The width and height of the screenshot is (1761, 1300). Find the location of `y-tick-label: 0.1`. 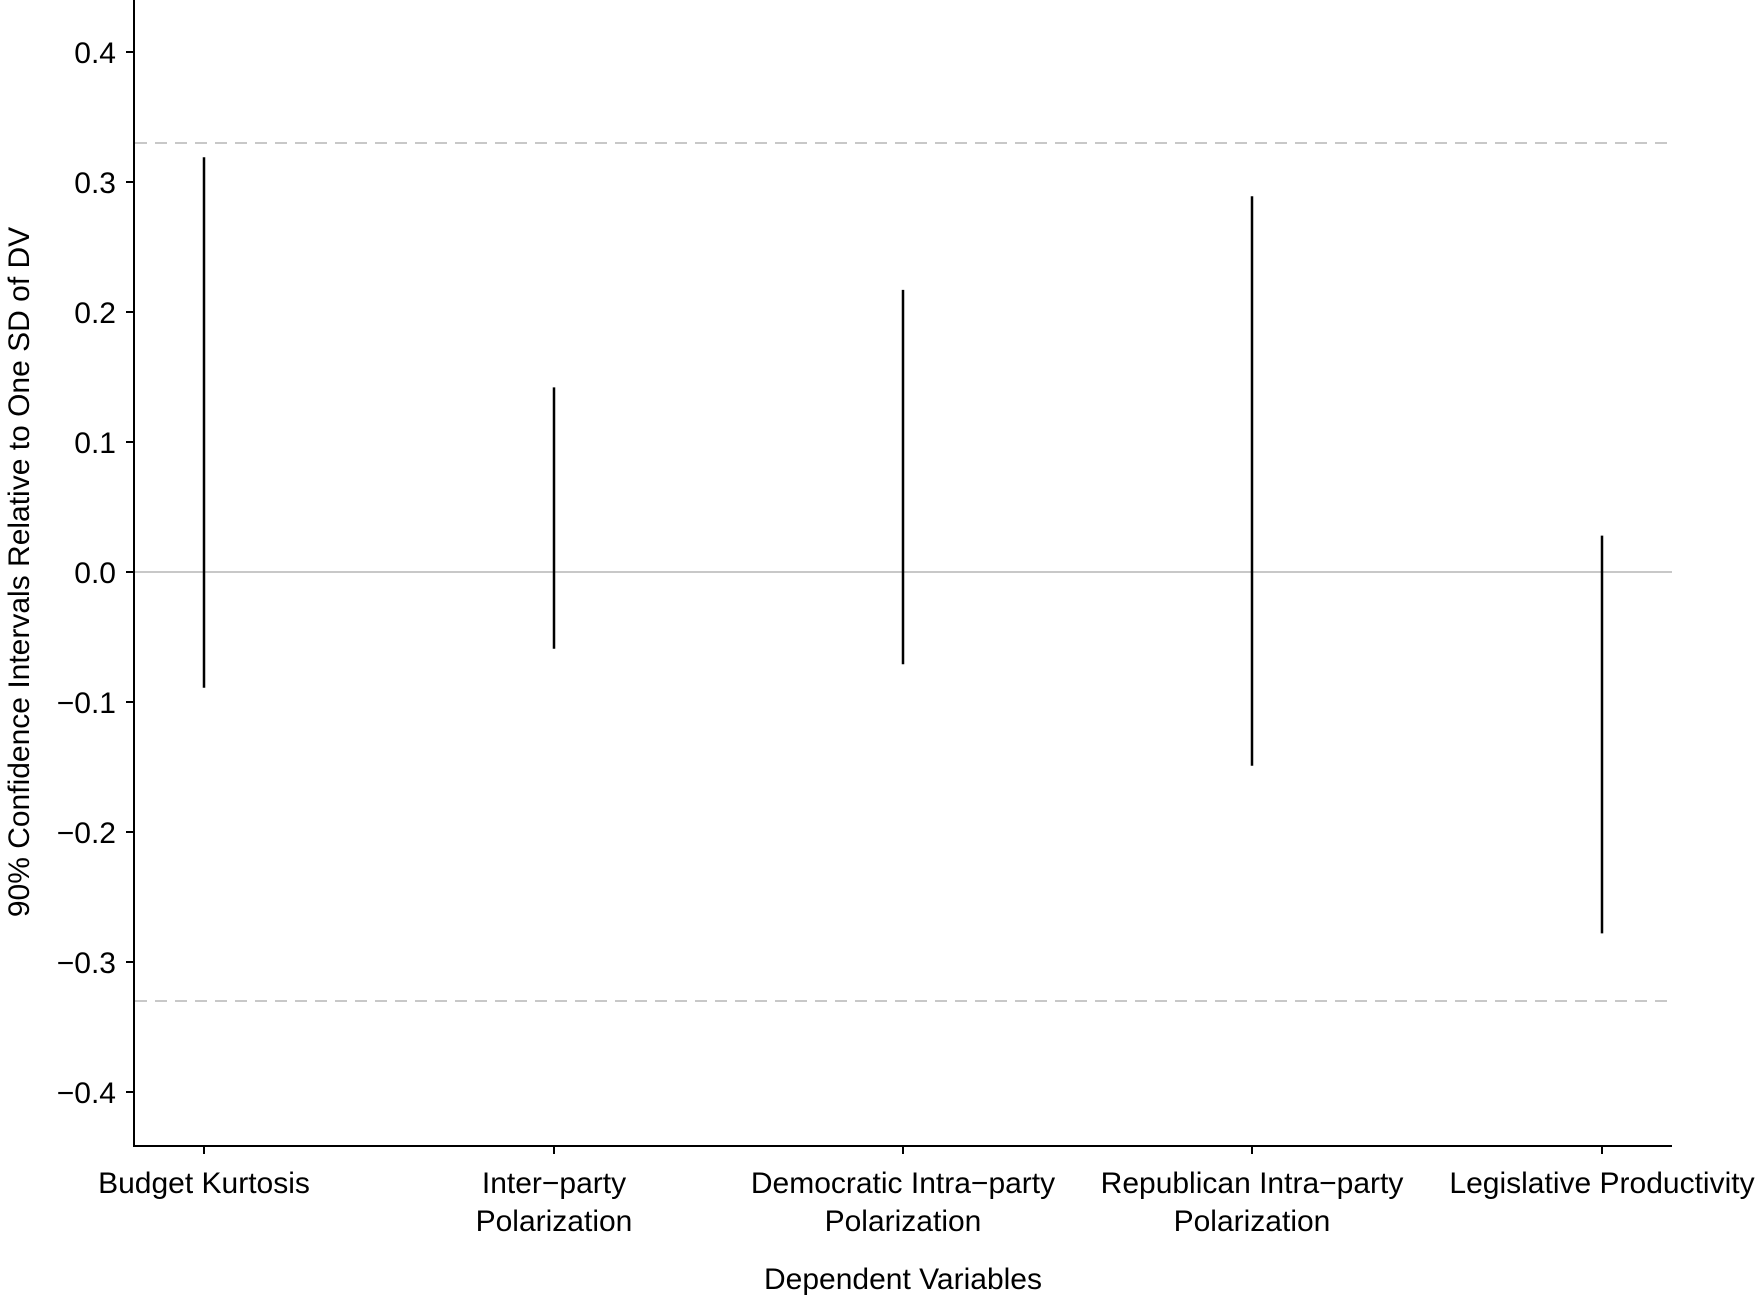

y-tick-label: 0.1 is located at coordinates (95, 443).